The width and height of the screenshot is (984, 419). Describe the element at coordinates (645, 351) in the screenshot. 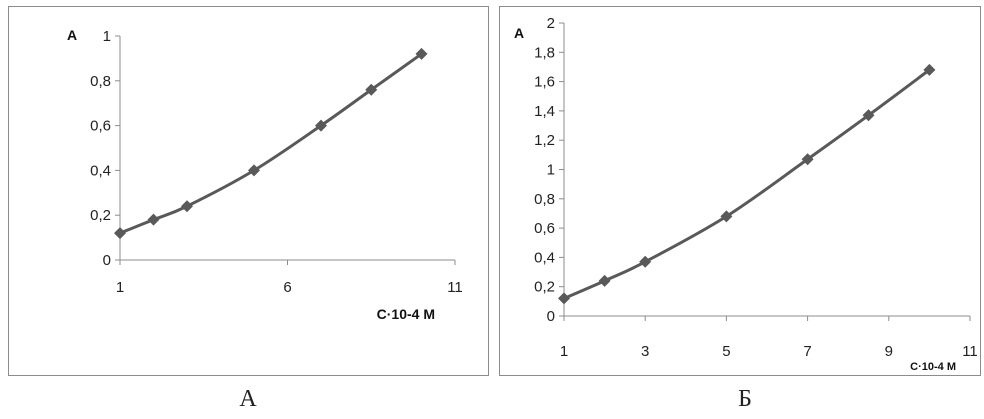

I see `x-tick-label: 3` at that location.